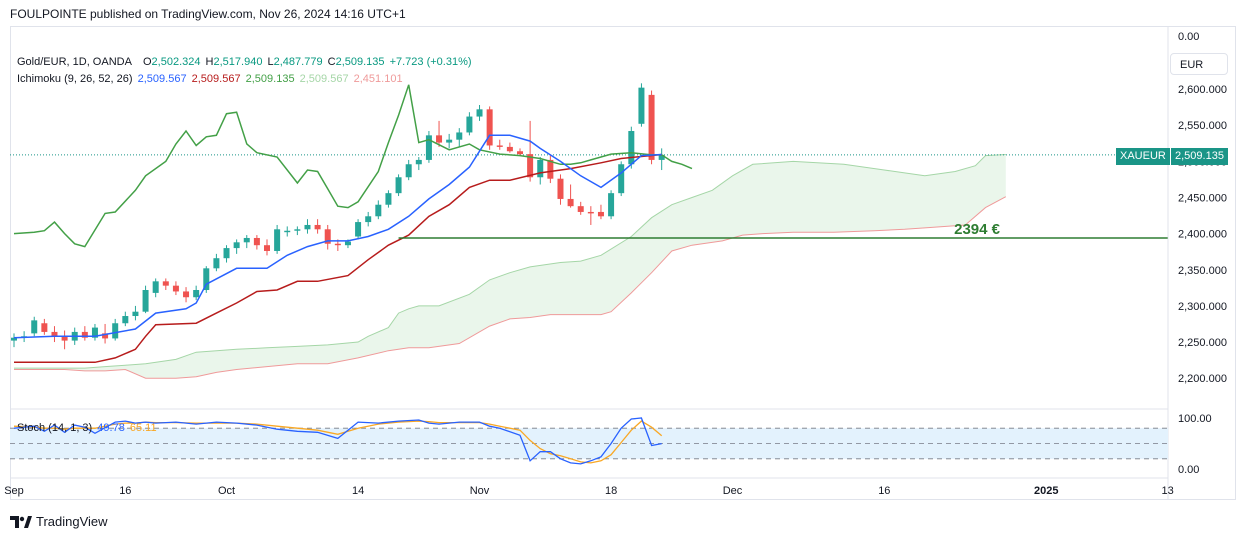 This screenshot has height=539, width=1246. I want to click on price-axis-tick-label: 2,550.000, so click(1202, 126).